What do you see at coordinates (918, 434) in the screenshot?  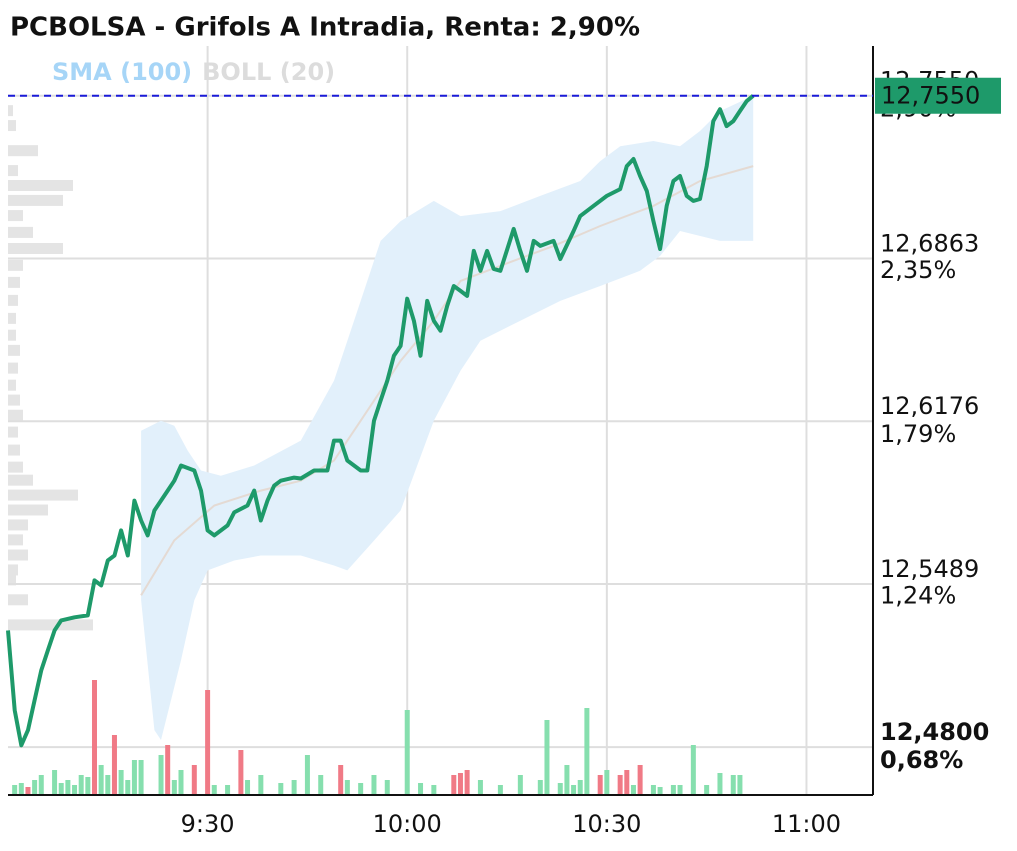 I see `y2-tick-label: 1,79%` at bounding box center [918, 434].